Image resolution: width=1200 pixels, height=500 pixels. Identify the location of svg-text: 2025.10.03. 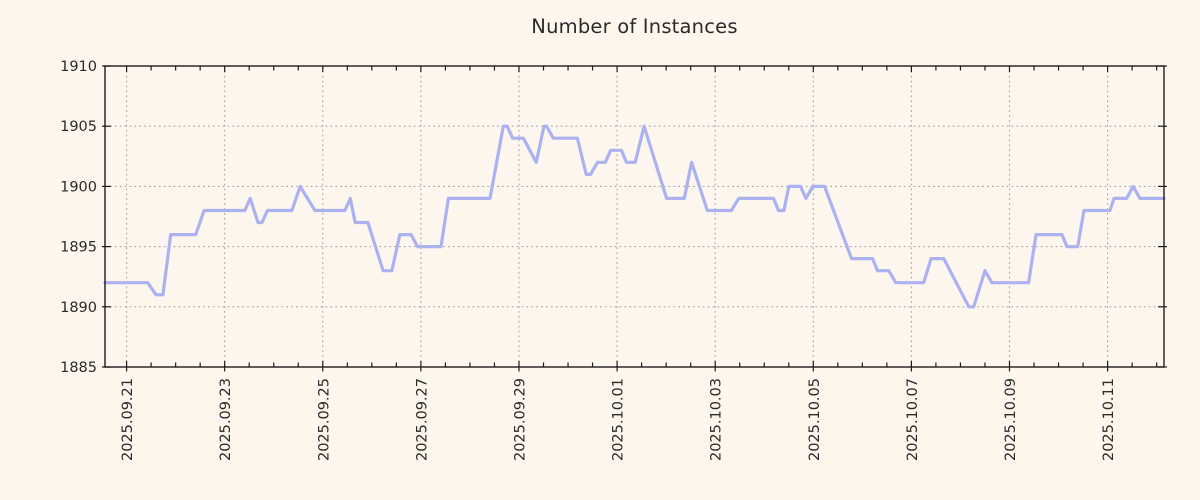
(717, 419).